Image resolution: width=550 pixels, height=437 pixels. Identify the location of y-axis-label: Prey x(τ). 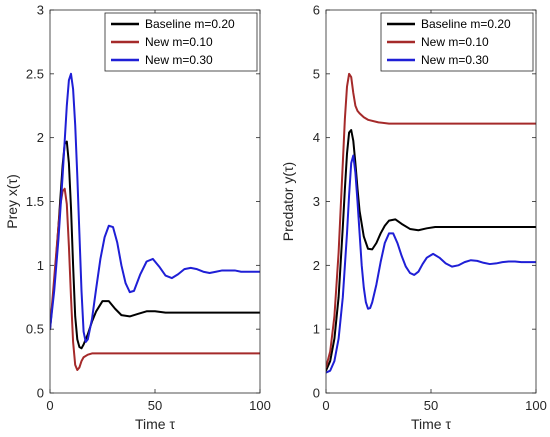
(12, 201).